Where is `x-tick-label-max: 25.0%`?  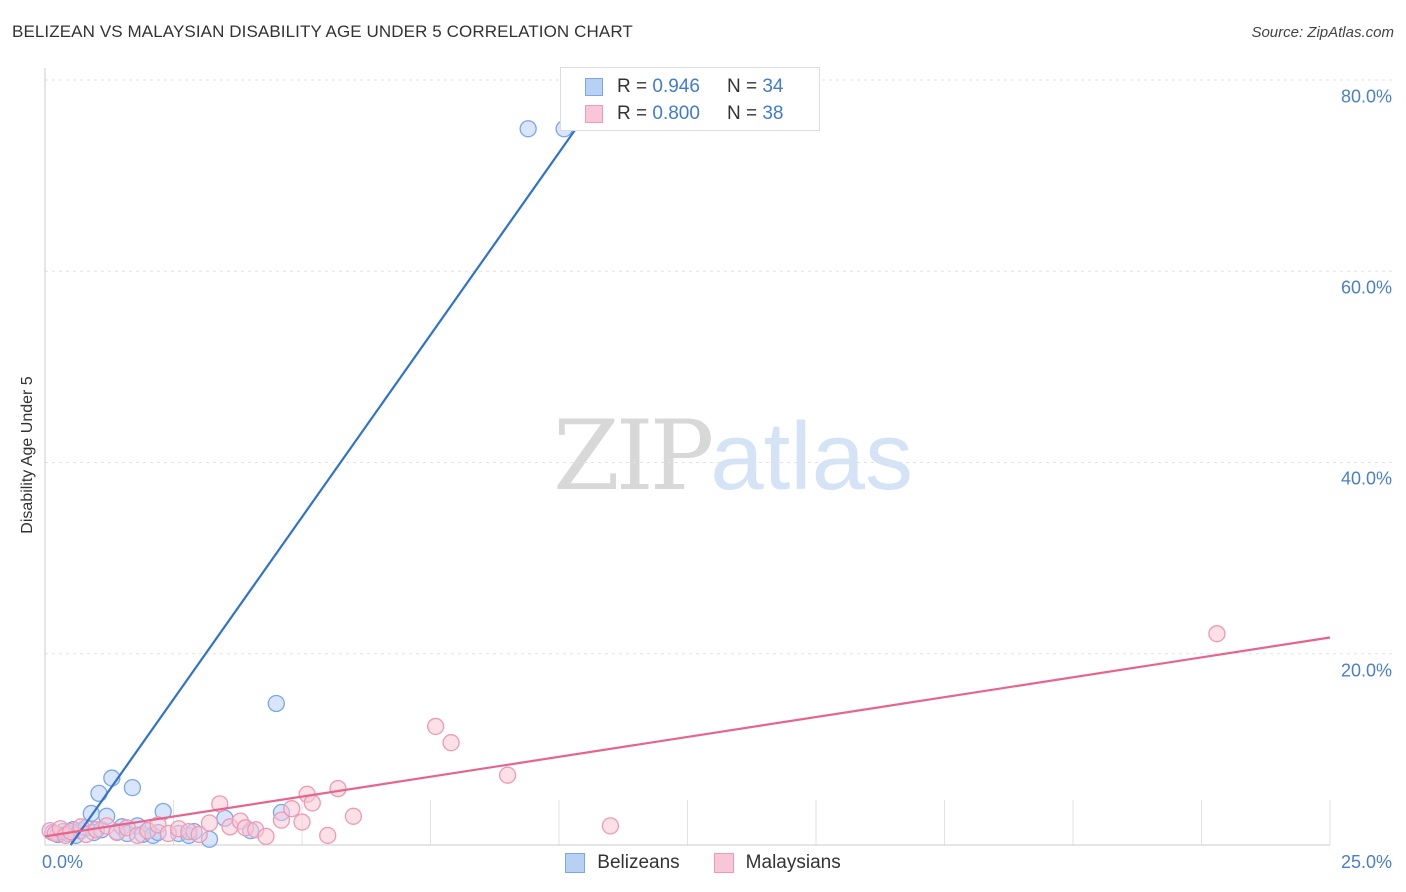
x-tick-label-max: 25.0% is located at coordinates (1366, 862).